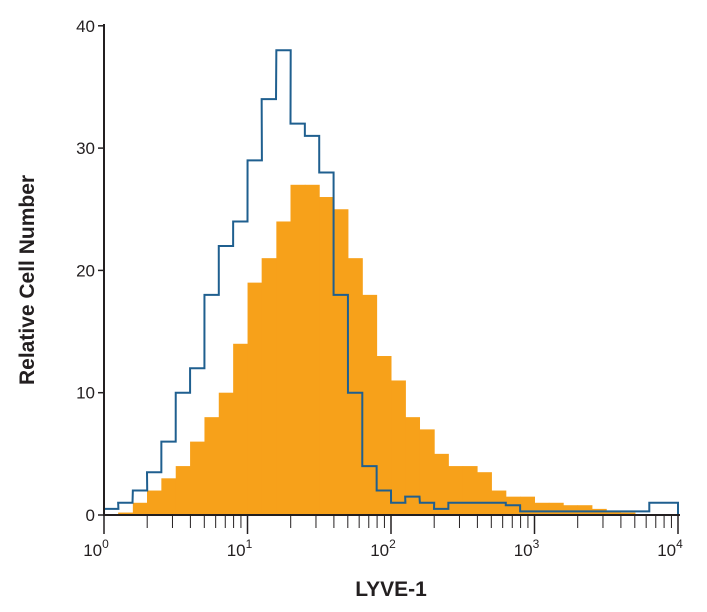 Image resolution: width=707 pixels, height=612 pixels. Describe the element at coordinates (27, 280) in the screenshot. I see `y-axis-label: Relative Cell Number` at that location.